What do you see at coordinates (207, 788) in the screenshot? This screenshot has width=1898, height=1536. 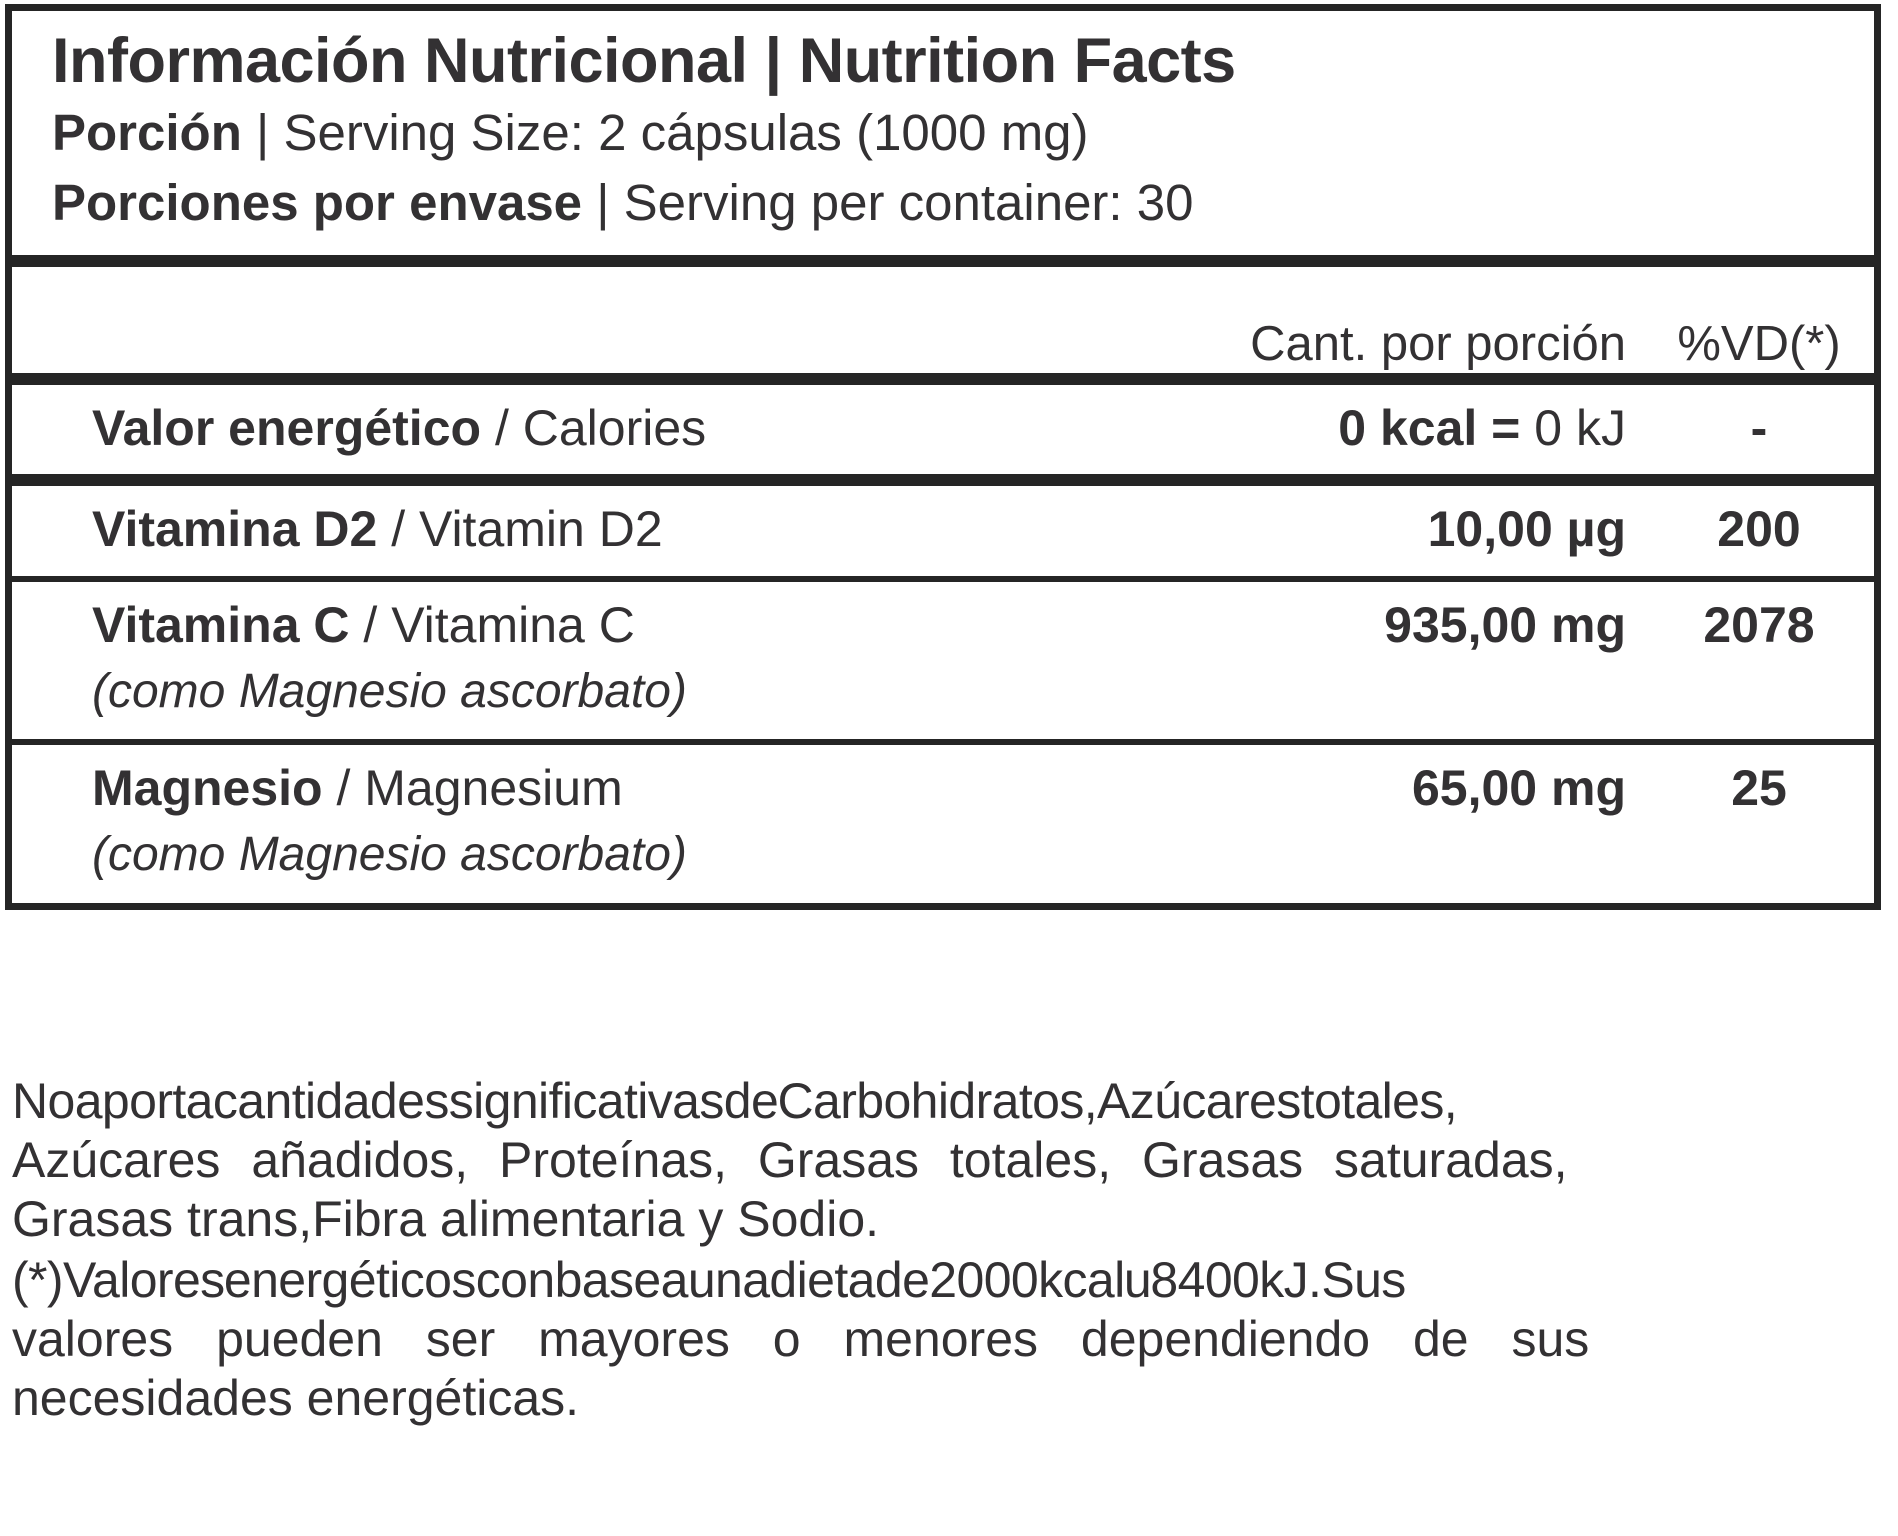 I see `nutrient-name-es: Magnesio` at bounding box center [207, 788].